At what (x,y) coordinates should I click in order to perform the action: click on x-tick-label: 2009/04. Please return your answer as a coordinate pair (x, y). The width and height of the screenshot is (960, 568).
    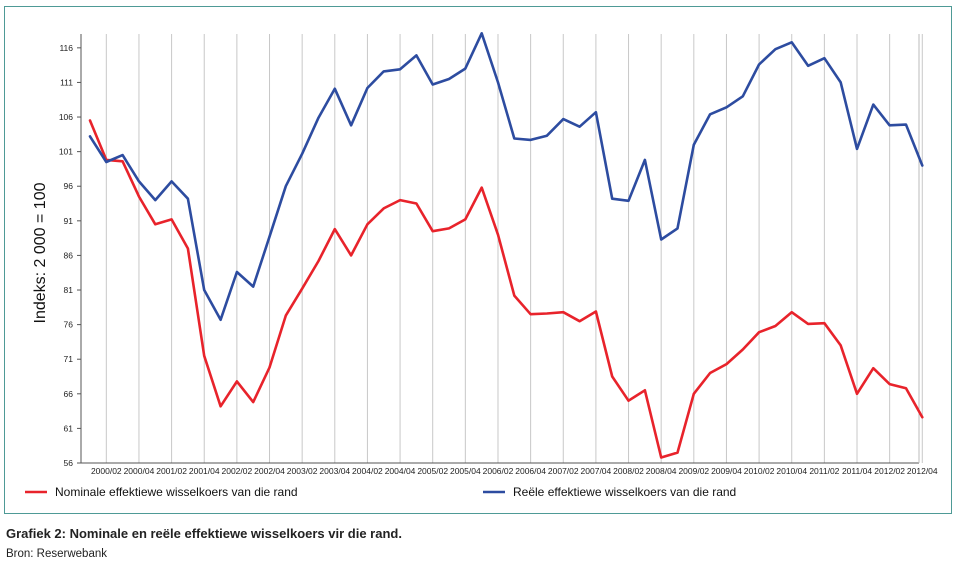
    Looking at the image, I should click on (726, 471).